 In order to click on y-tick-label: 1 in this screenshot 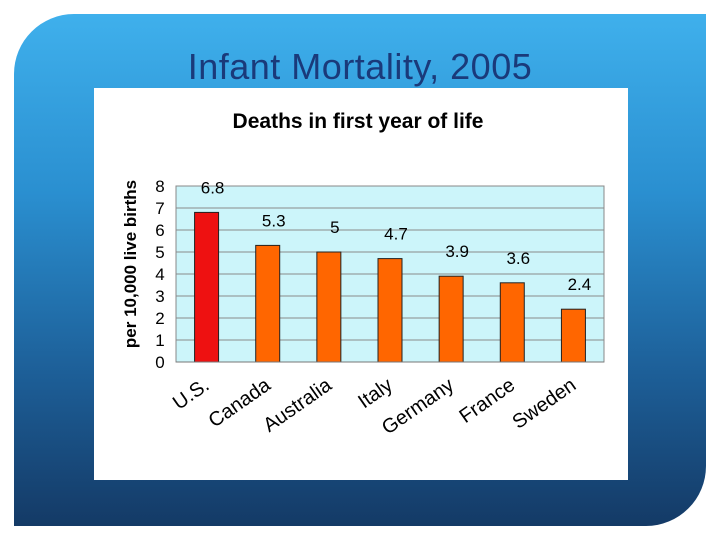, I will do `click(159, 340)`.